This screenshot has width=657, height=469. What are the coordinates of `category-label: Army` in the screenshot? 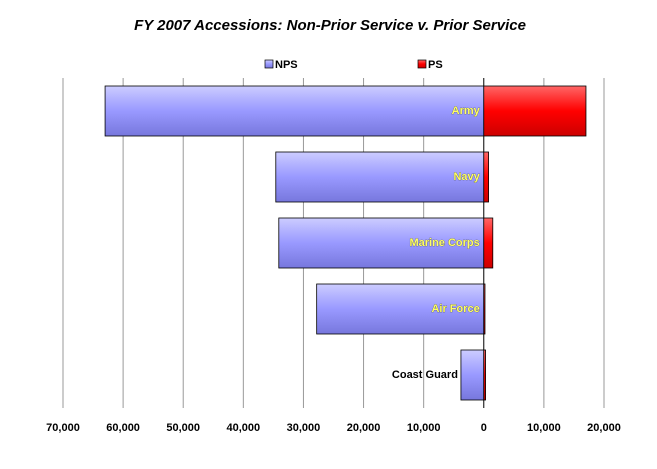 It's located at (466, 111).